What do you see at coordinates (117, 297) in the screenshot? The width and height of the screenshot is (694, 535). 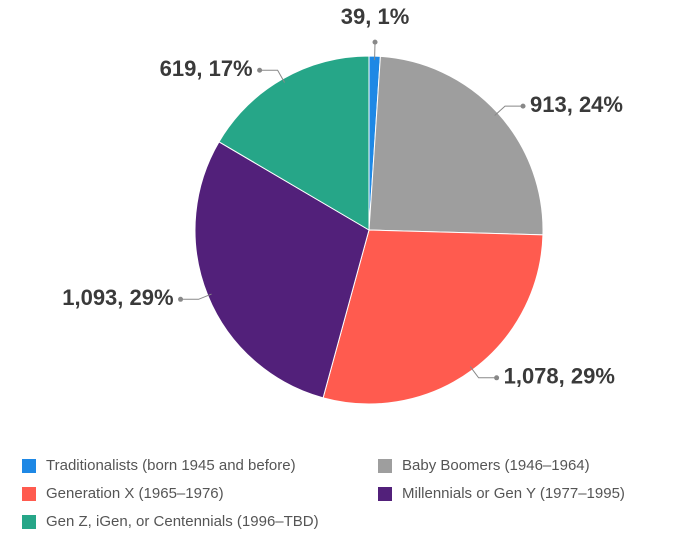 I see `value-label: 1,093, 29%` at bounding box center [117, 297].